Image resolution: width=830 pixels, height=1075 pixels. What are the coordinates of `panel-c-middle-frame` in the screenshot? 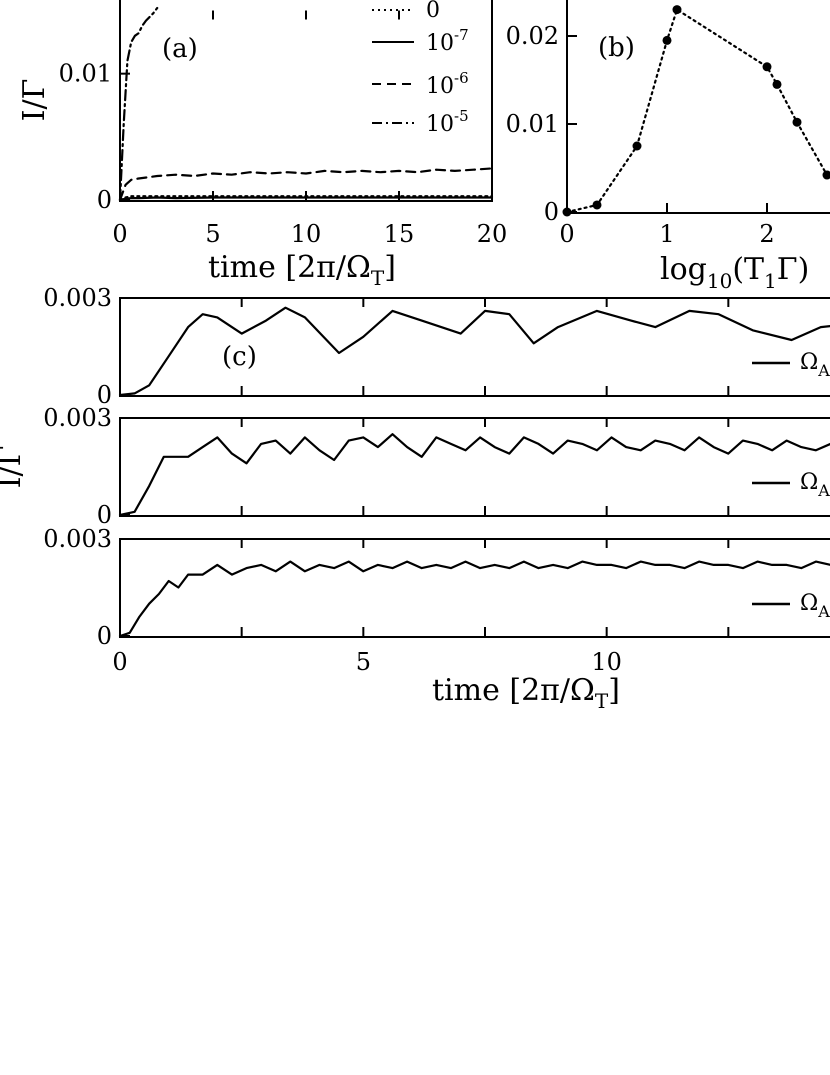 It's located at (474, 467).